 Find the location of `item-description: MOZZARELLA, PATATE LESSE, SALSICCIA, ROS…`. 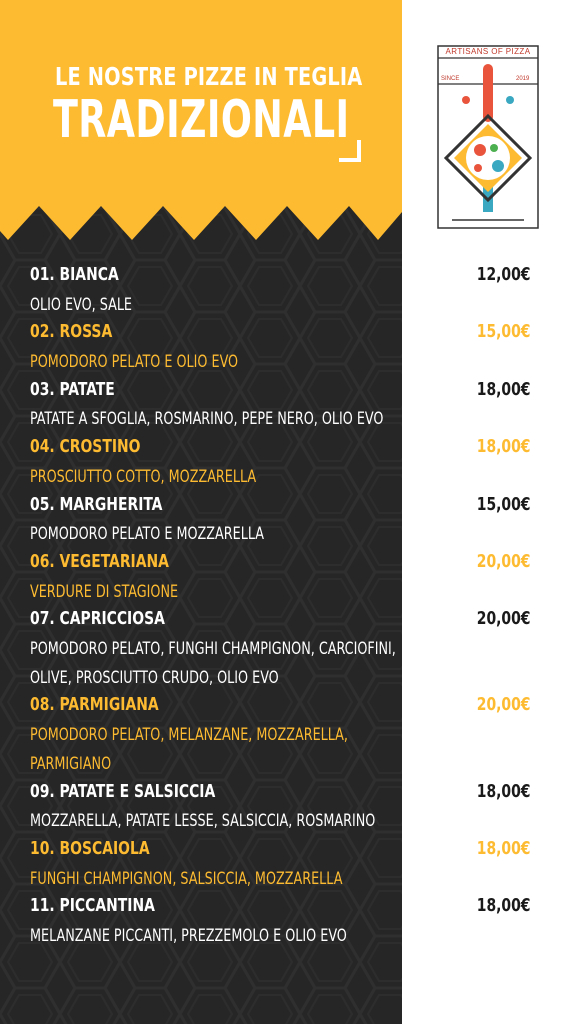

item-description: MOZZARELLA, PATATE LESSE, SALSICCIA, ROS… is located at coordinates (203, 821).